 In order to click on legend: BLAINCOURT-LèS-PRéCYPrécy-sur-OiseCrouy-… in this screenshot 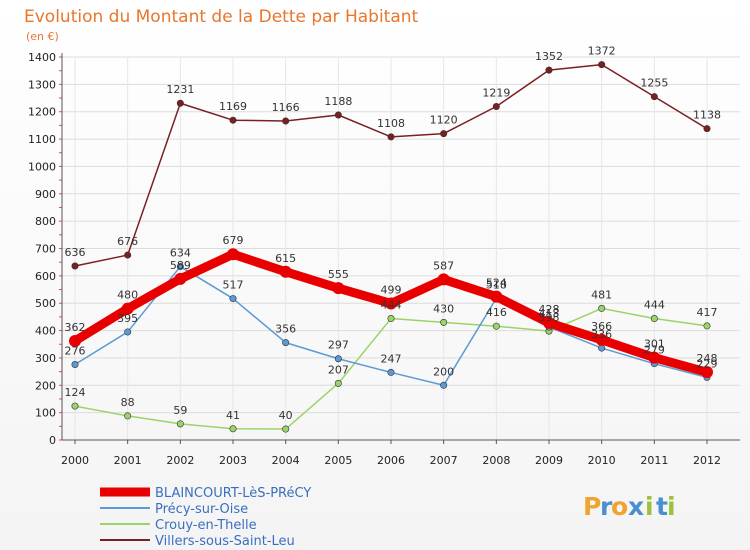, I will do `click(205, 517)`.